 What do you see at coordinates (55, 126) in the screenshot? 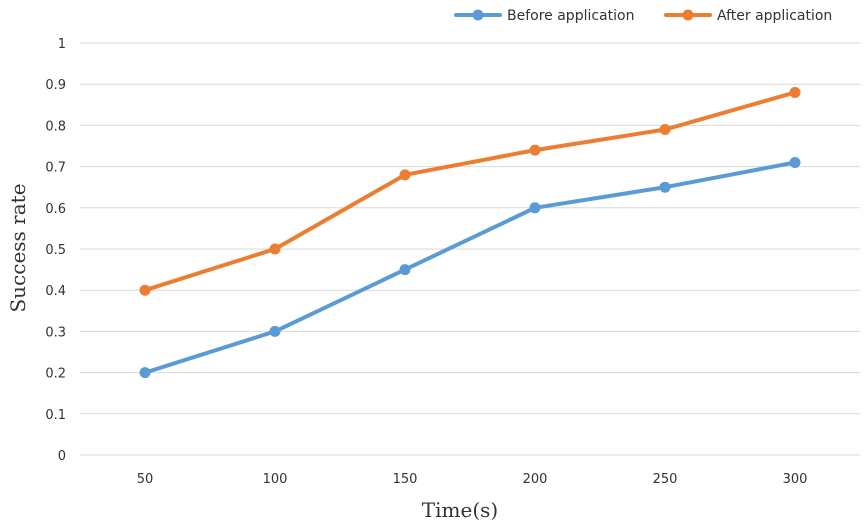
I see `y-tick-label: 0.8` at bounding box center [55, 126].